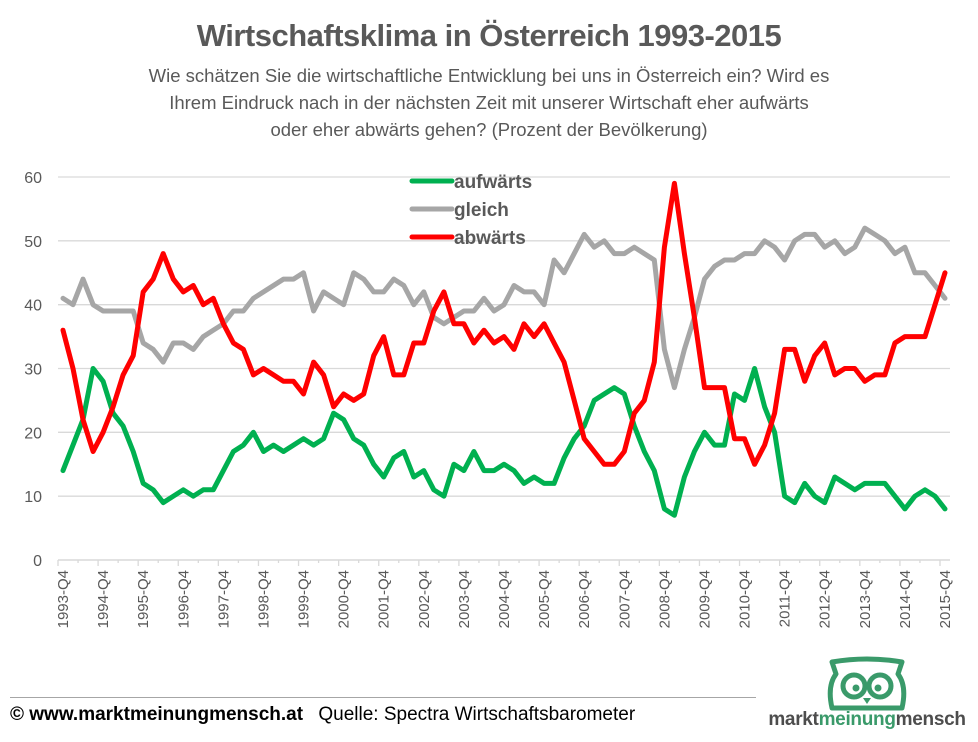  Describe the element at coordinates (793, 719) in the screenshot. I see `logo-word-markt: markt` at that location.